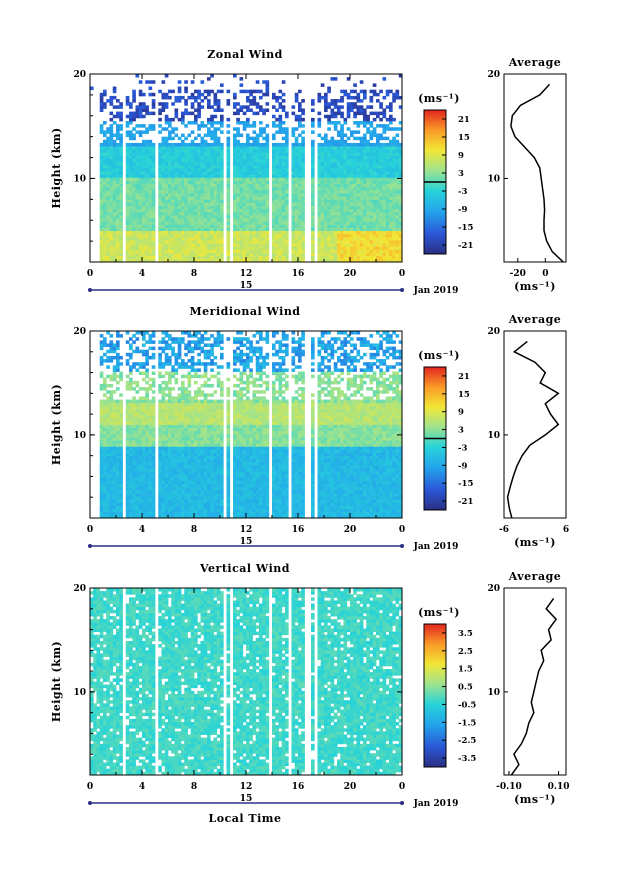 The height and width of the screenshot is (877, 620). What do you see at coordinates (245, 818) in the screenshot?
I see `x-axis-label: Local Time` at bounding box center [245, 818].